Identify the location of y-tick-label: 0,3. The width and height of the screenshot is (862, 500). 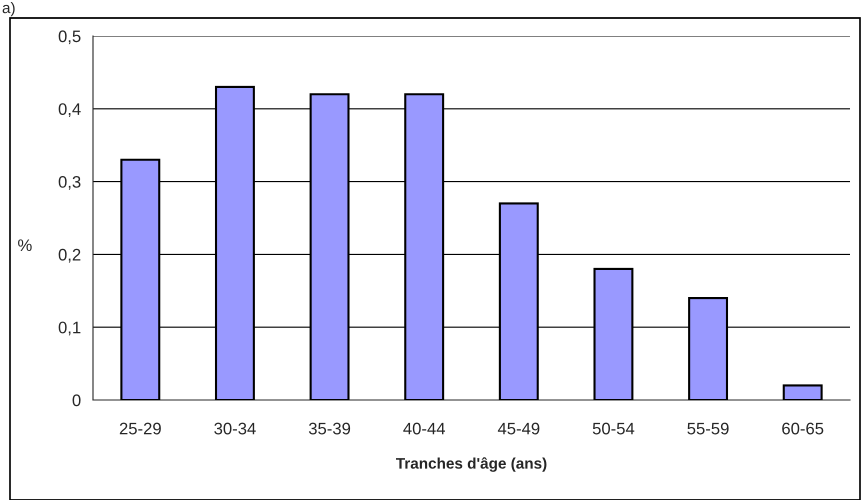
(69, 183).